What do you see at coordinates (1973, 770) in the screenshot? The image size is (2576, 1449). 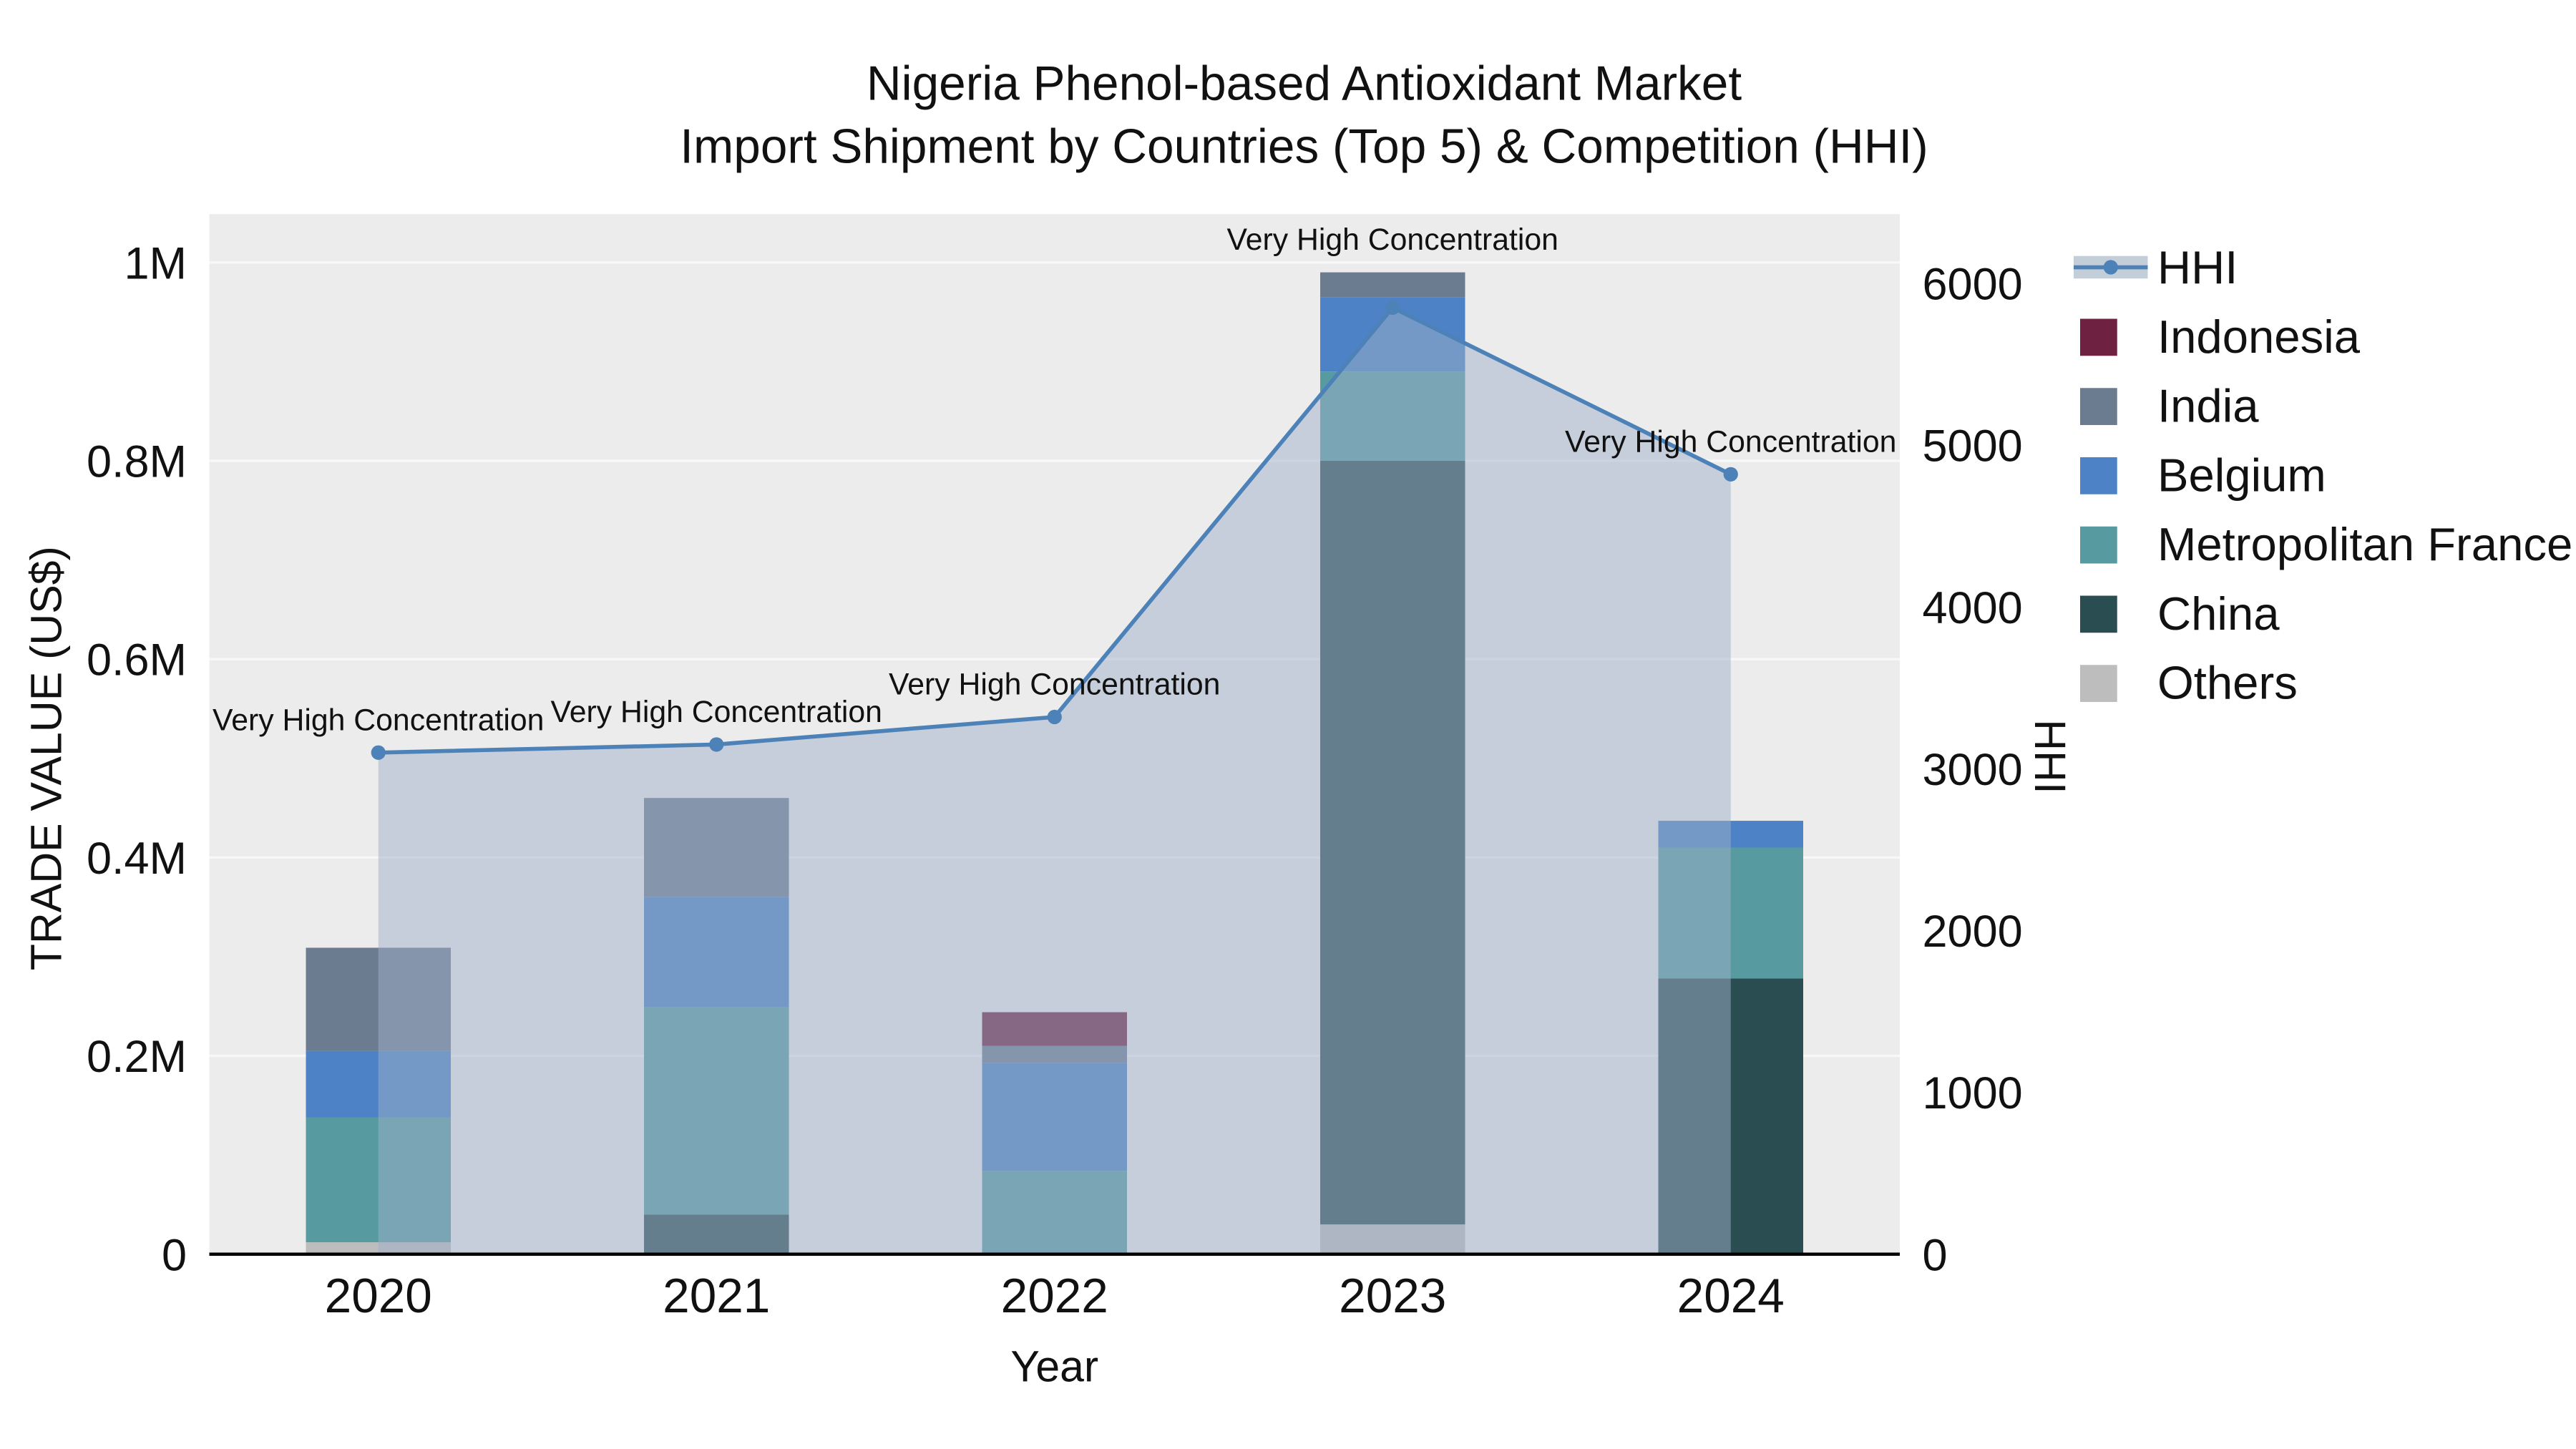 I see `right-tick-3000: 3000` at bounding box center [1973, 770].